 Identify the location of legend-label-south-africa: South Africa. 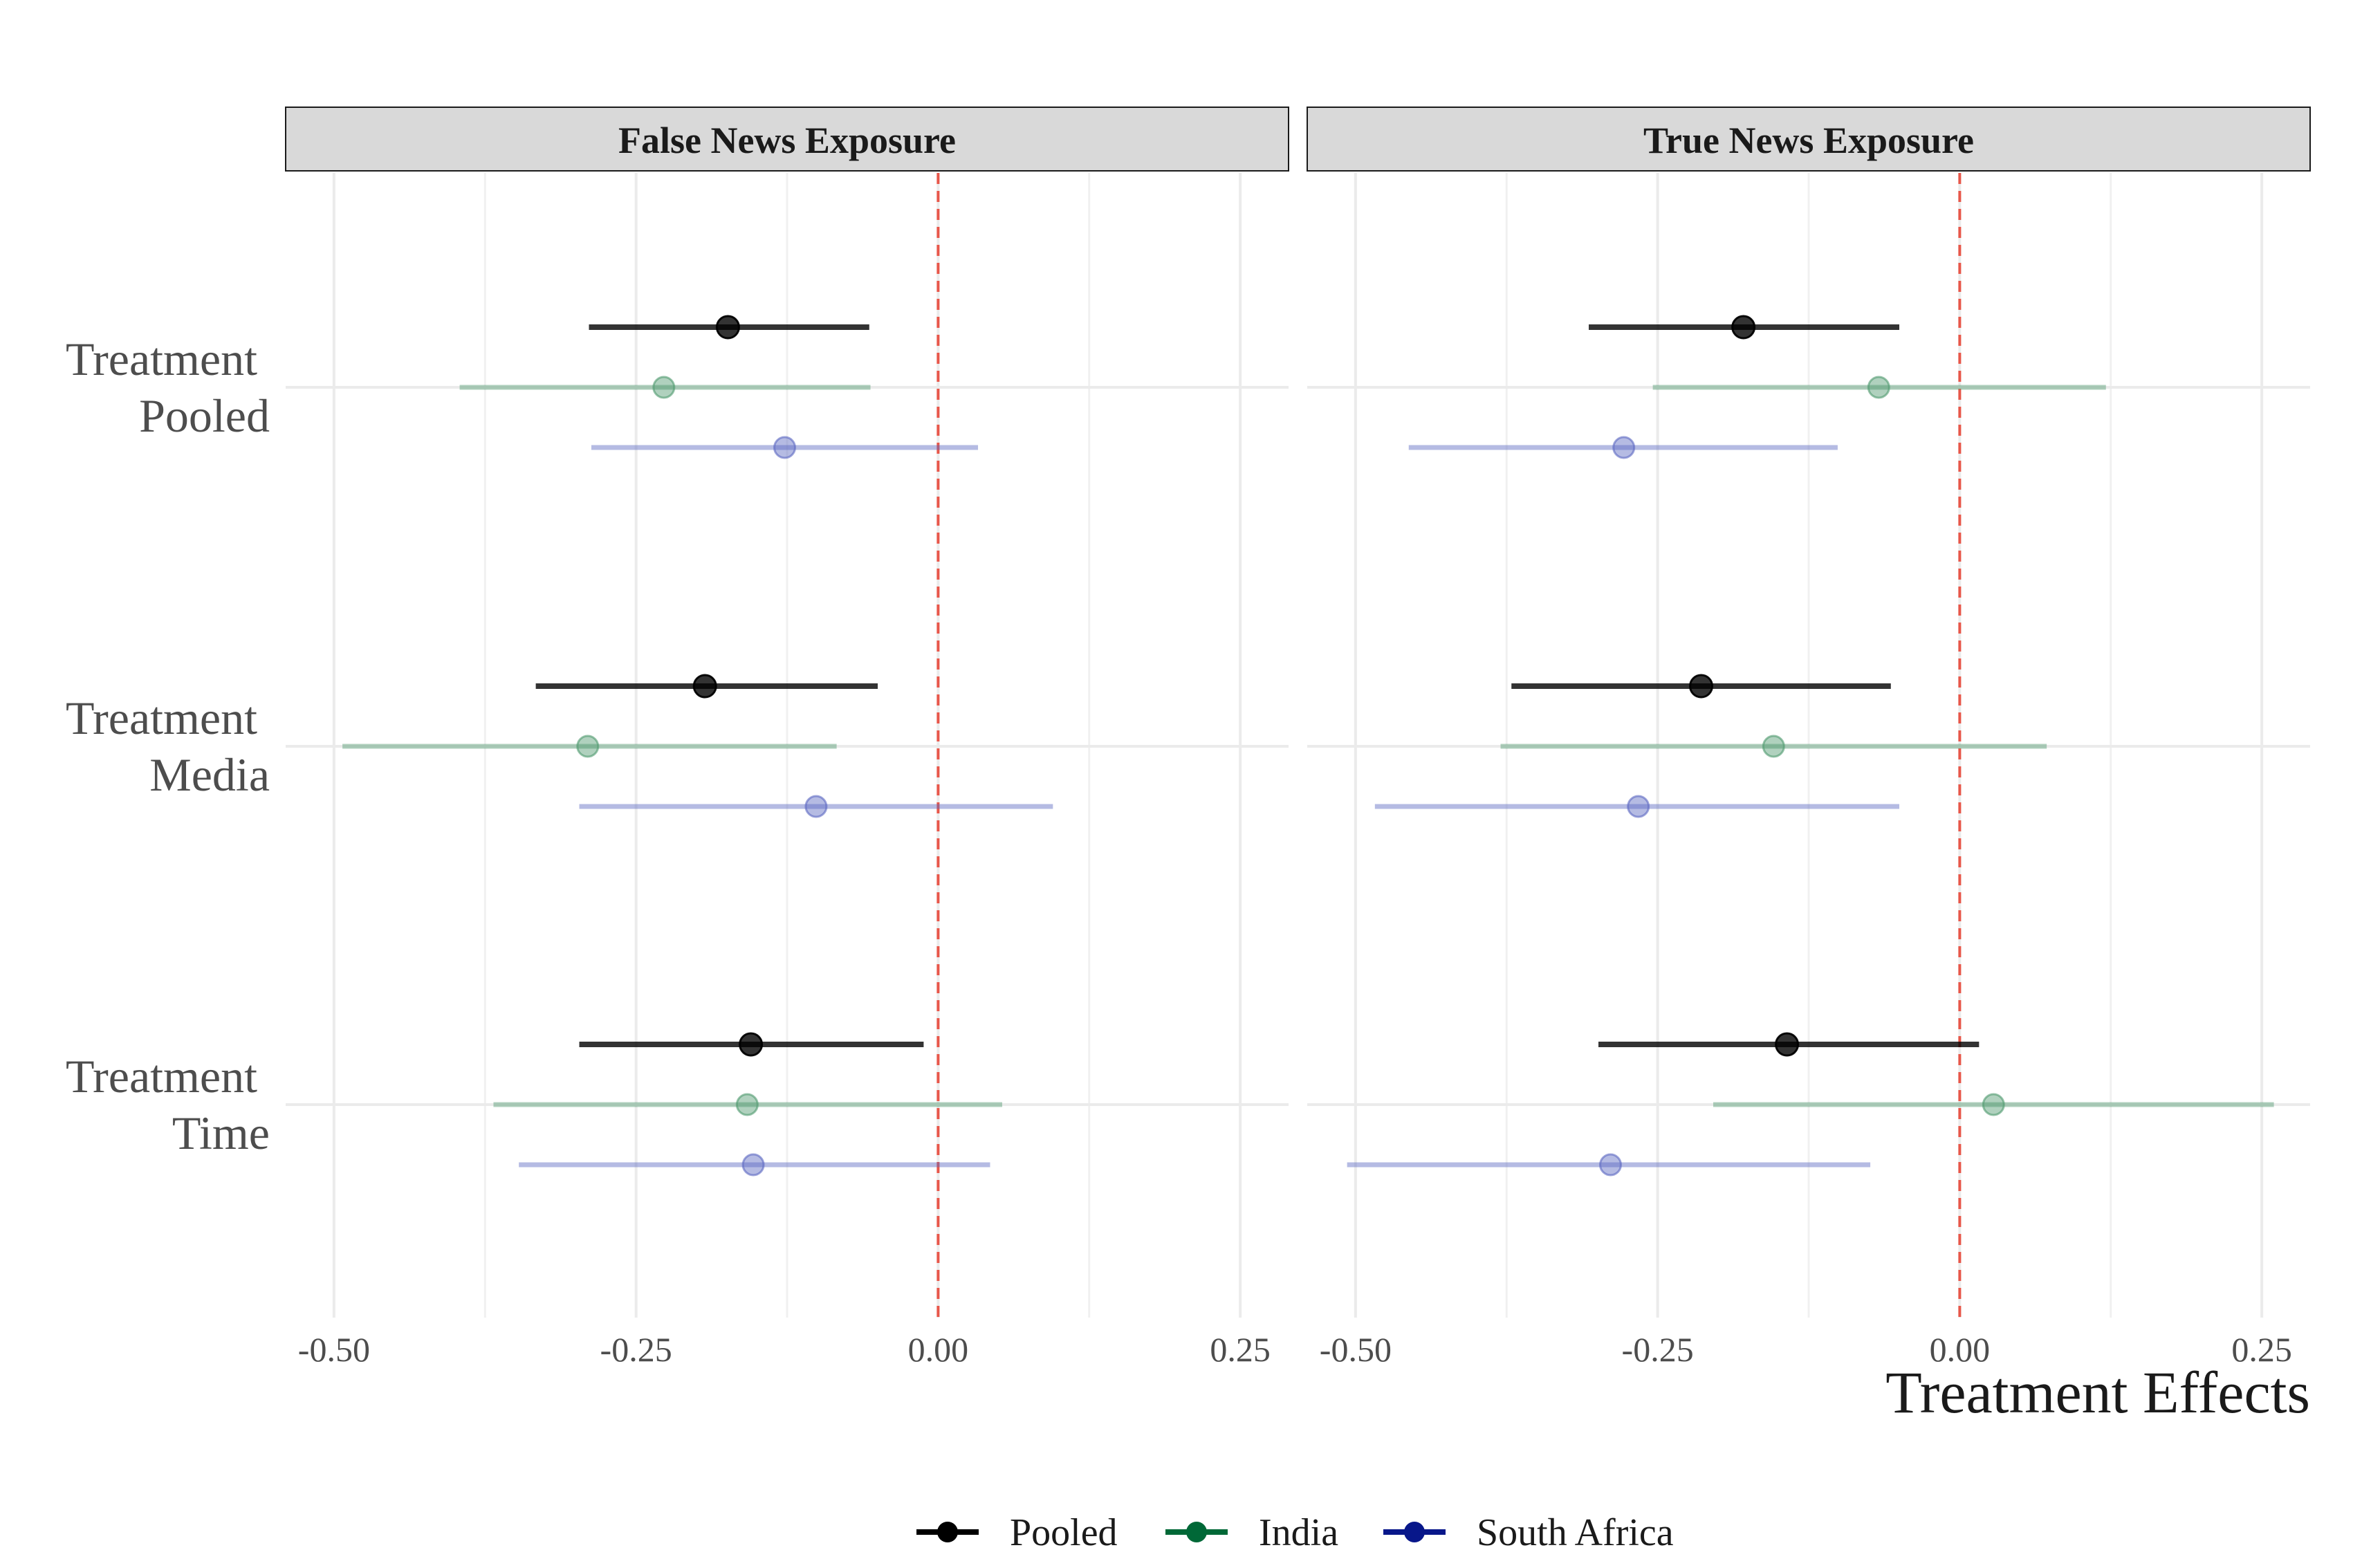
(1575, 1532).